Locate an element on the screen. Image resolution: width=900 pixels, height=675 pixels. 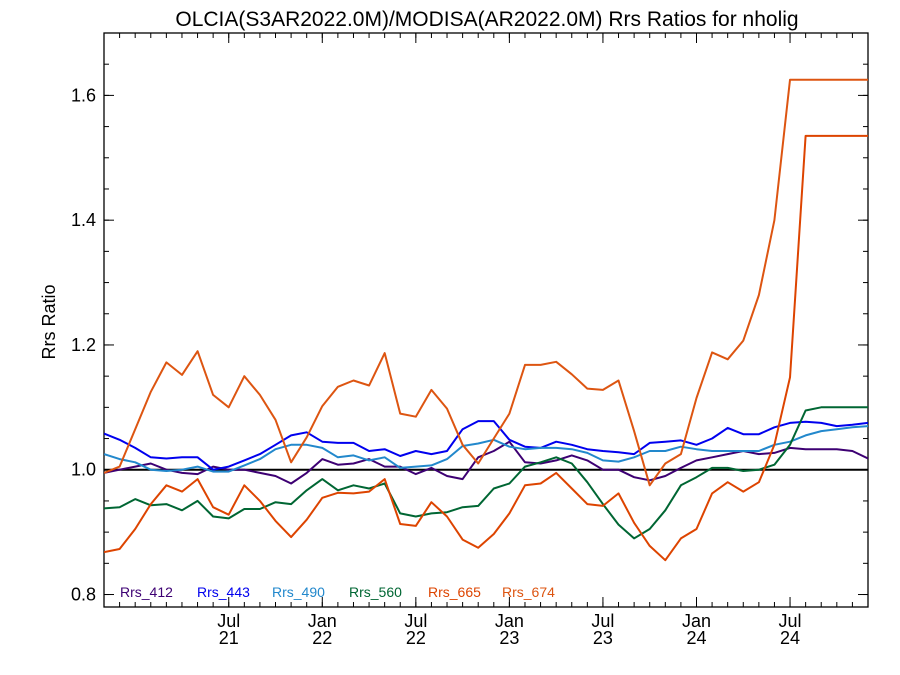
y-axis-label: Rrs Ratio is located at coordinates (49, 321).